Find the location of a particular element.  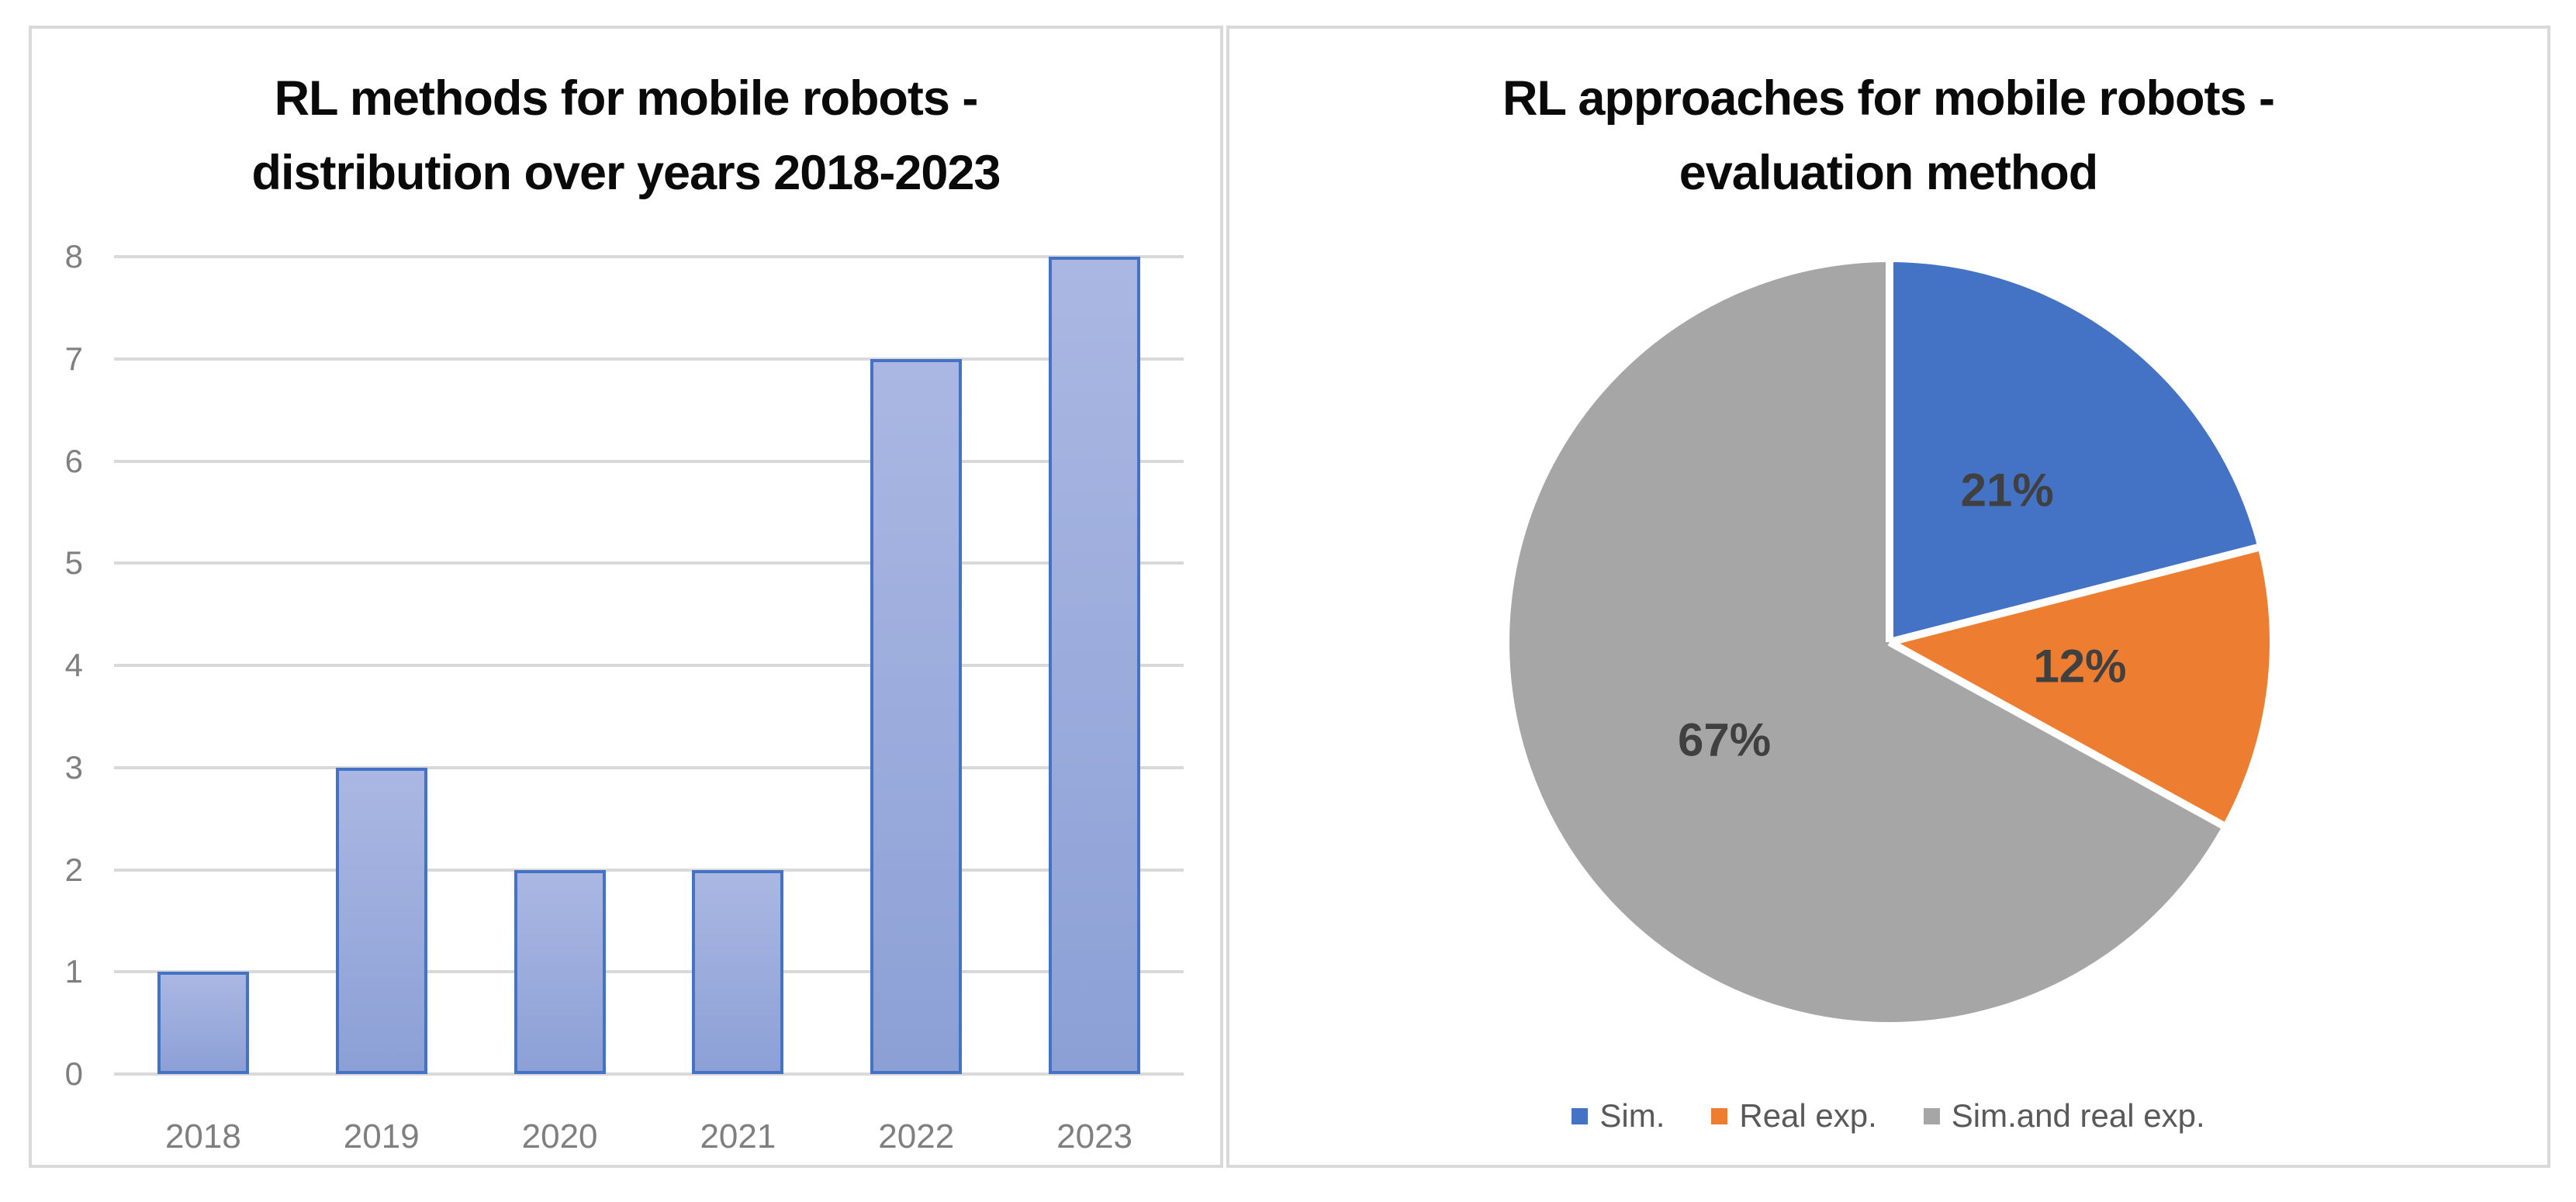

x-axis-category-label: 2020 is located at coordinates (559, 1136).